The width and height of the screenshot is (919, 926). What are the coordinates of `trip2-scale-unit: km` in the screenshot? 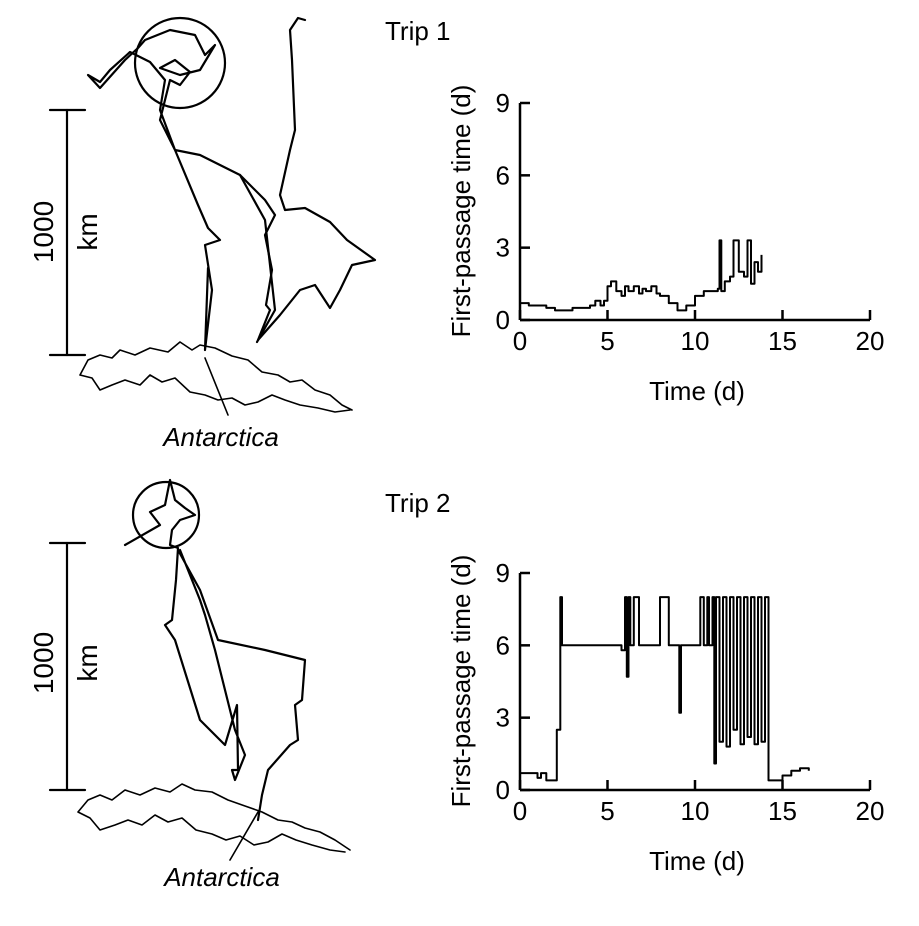 It's located at (87, 662).